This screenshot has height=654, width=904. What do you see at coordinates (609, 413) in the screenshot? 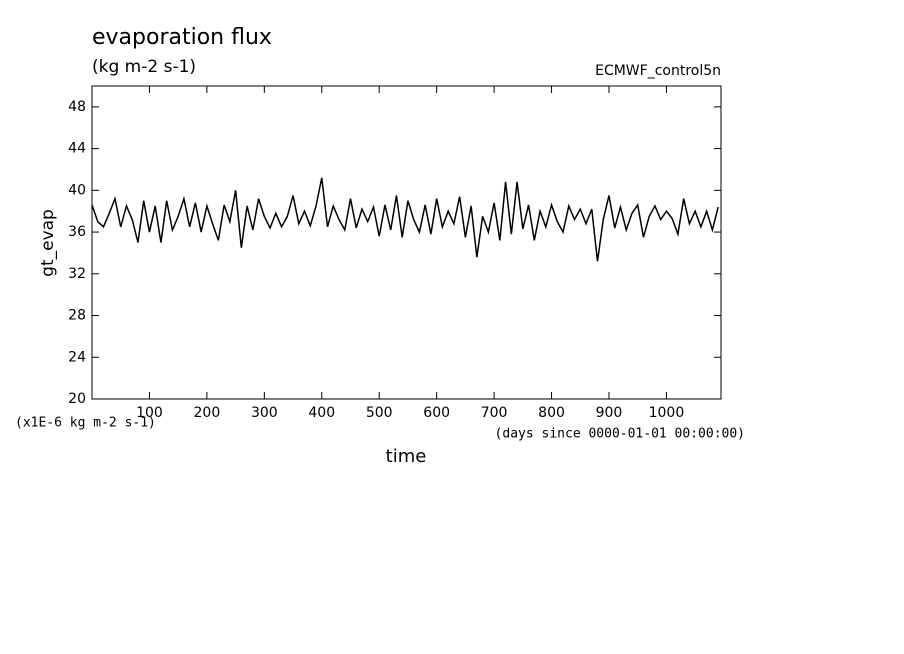
I see `x-tick-label: 900` at bounding box center [609, 413].